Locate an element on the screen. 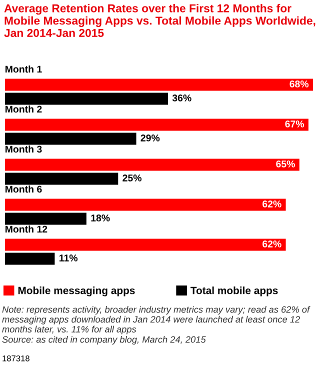 The height and width of the screenshot is (365, 324). data-label: 68% is located at coordinates (299, 84).